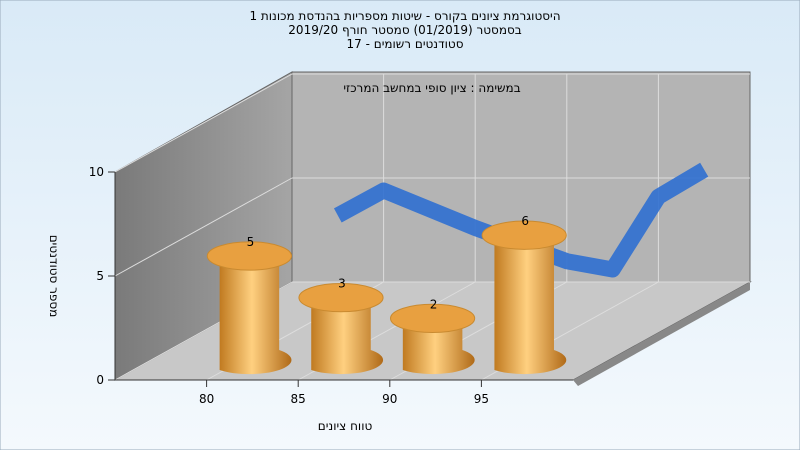 The width and height of the screenshot is (800, 450). Describe the element at coordinates (434, 304) in the screenshot. I see `value-label: 2` at that location.